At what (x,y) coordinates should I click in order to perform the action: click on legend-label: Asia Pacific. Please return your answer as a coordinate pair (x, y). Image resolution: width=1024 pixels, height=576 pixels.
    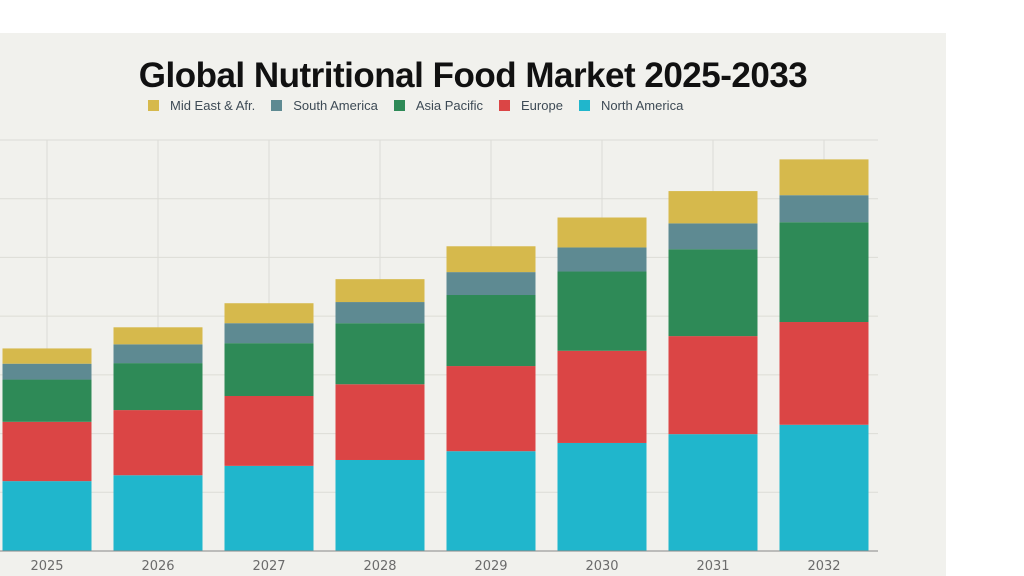
    Looking at the image, I should click on (449, 105).